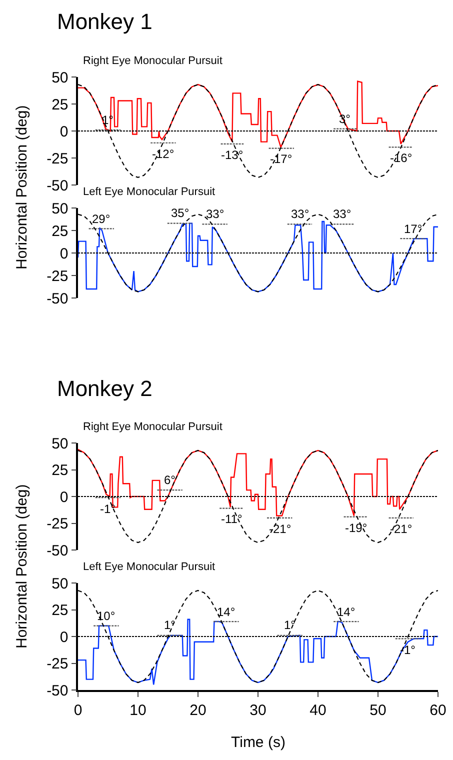  Describe the element at coordinates (138, 710) in the screenshot. I see `x-tick-label: 10` at that location.